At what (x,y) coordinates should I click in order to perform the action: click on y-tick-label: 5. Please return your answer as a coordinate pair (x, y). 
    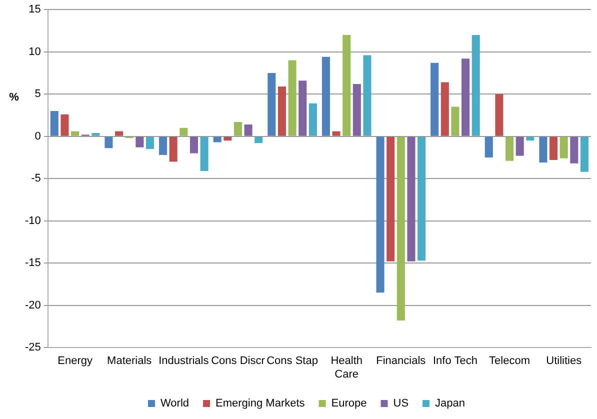
    Looking at the image, I should click on (37, 94).